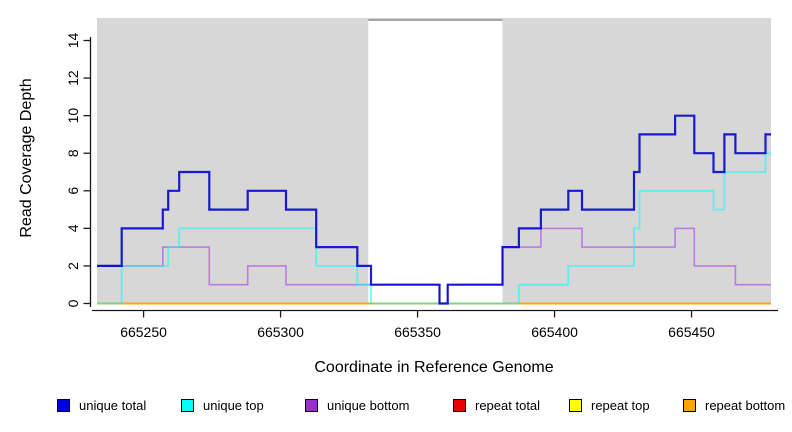  Describe the element at coordinates (691, 332) in the screenshot. I see `x-tick-label: 665450` at that location.